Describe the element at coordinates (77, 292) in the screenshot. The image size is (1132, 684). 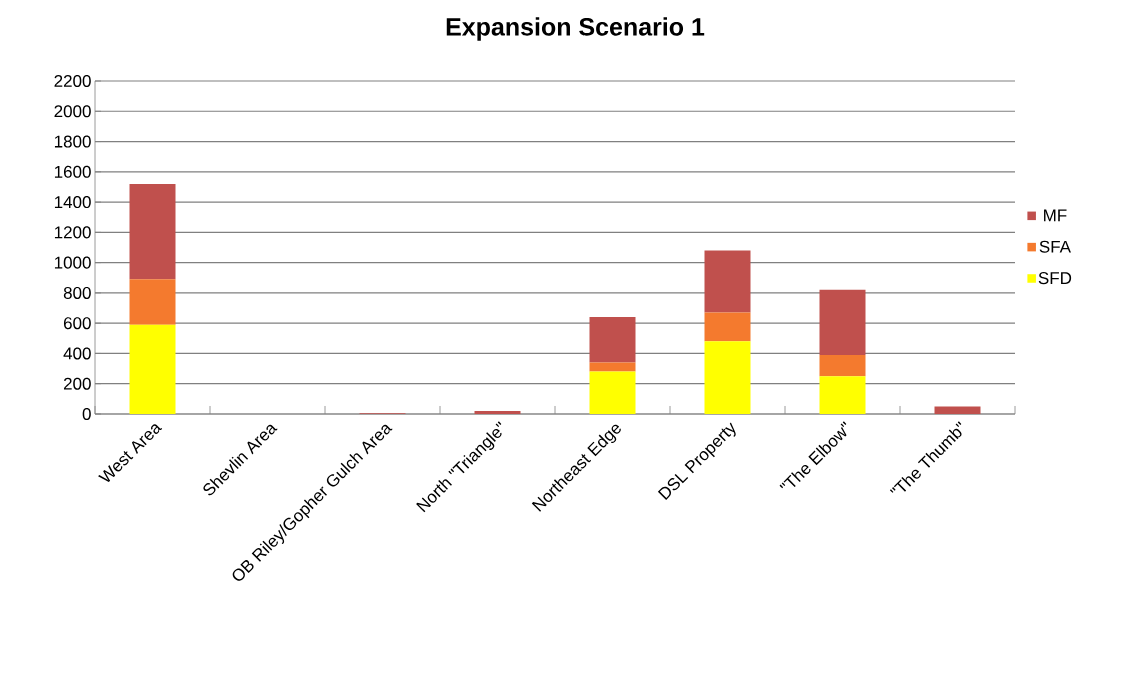
I see `y-tick-label: 800` at that location.